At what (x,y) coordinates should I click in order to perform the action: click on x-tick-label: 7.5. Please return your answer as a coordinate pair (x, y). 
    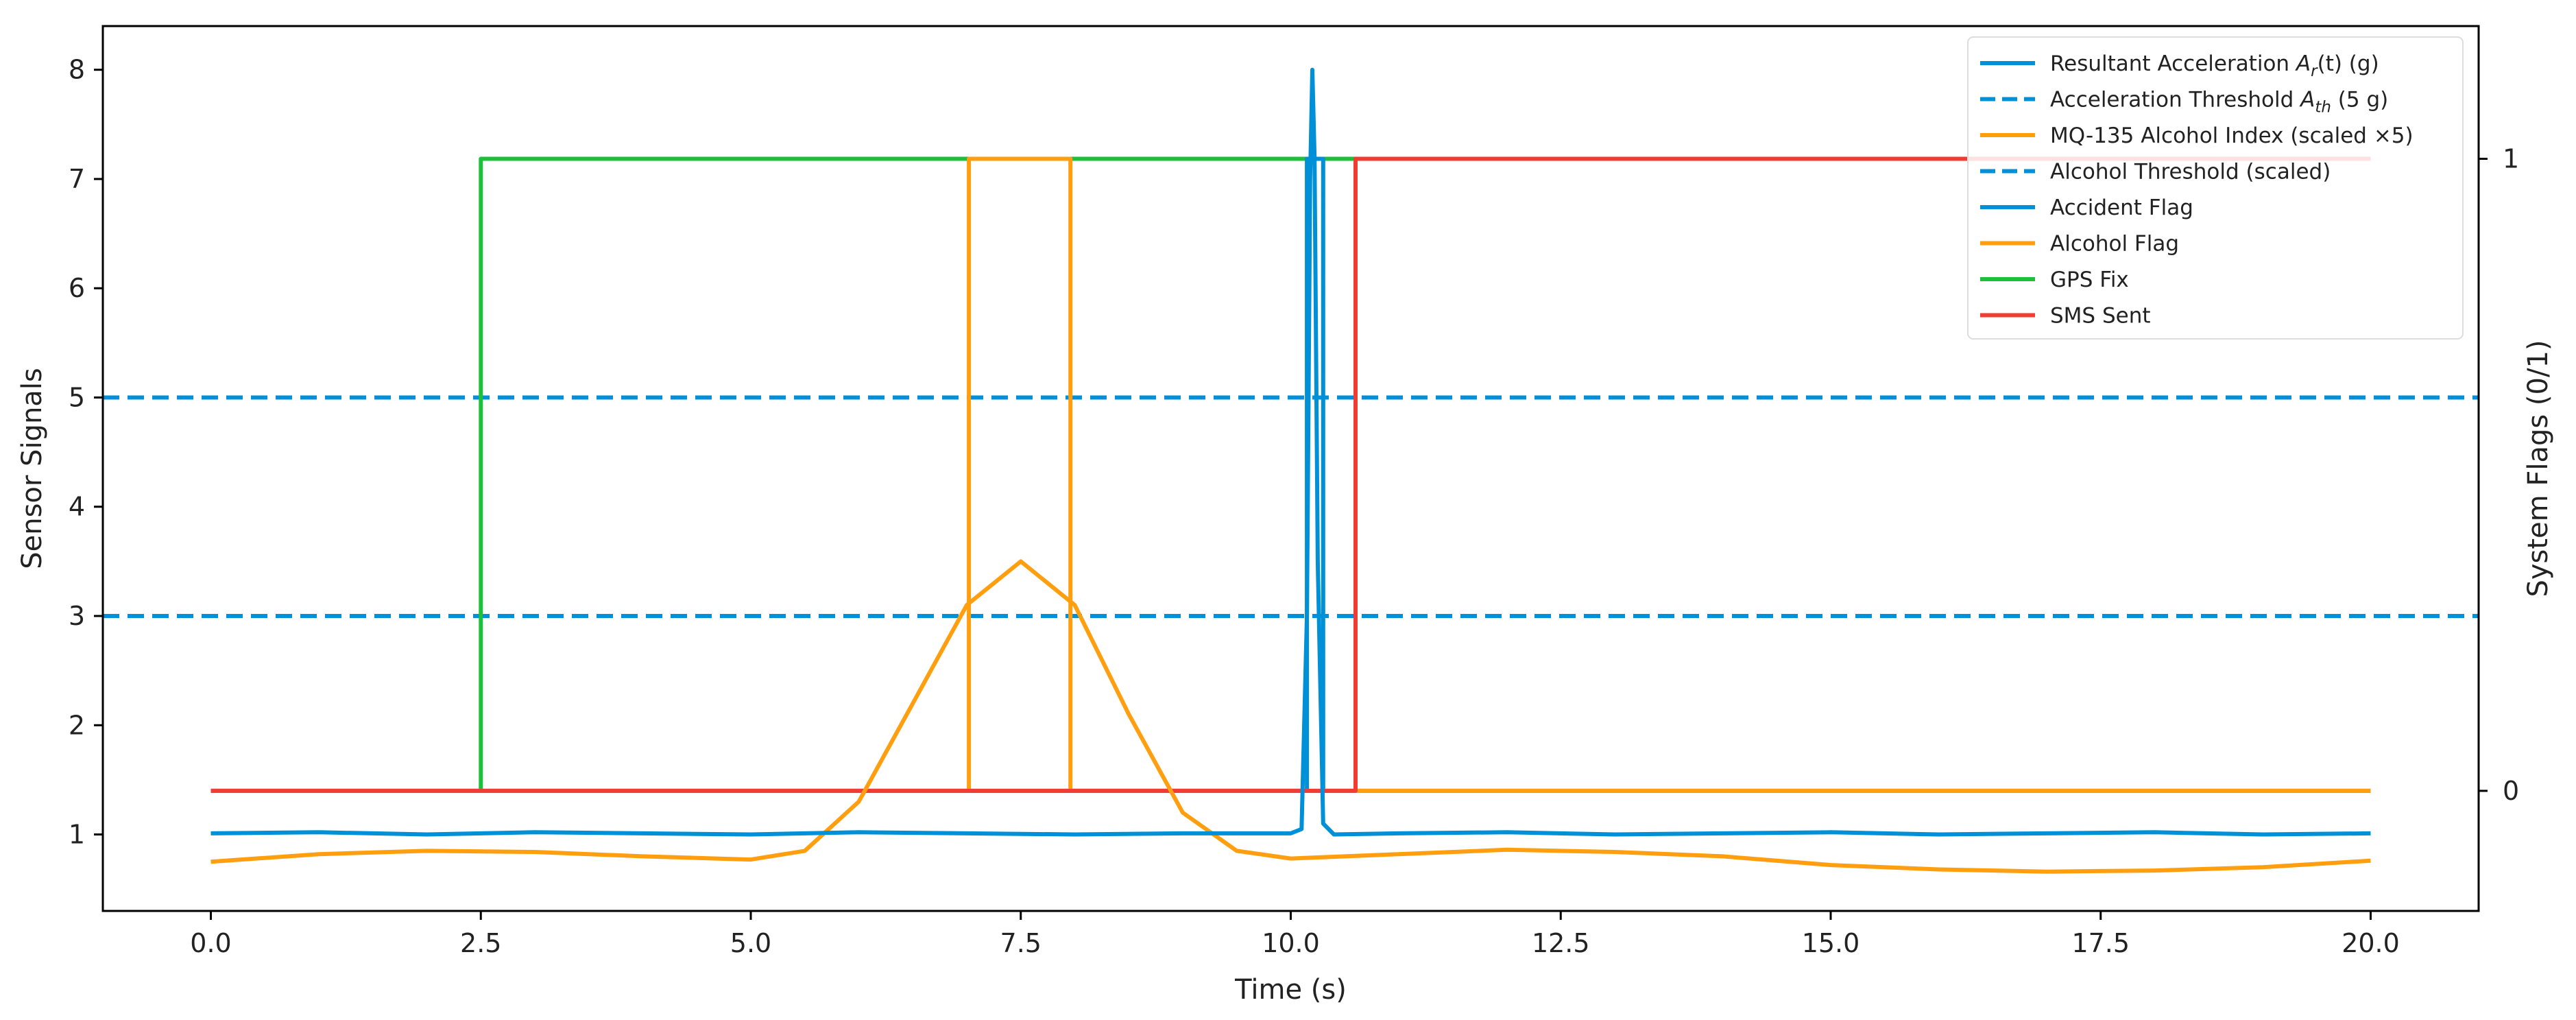
    Looking at the image, I should click on (1021, 943).